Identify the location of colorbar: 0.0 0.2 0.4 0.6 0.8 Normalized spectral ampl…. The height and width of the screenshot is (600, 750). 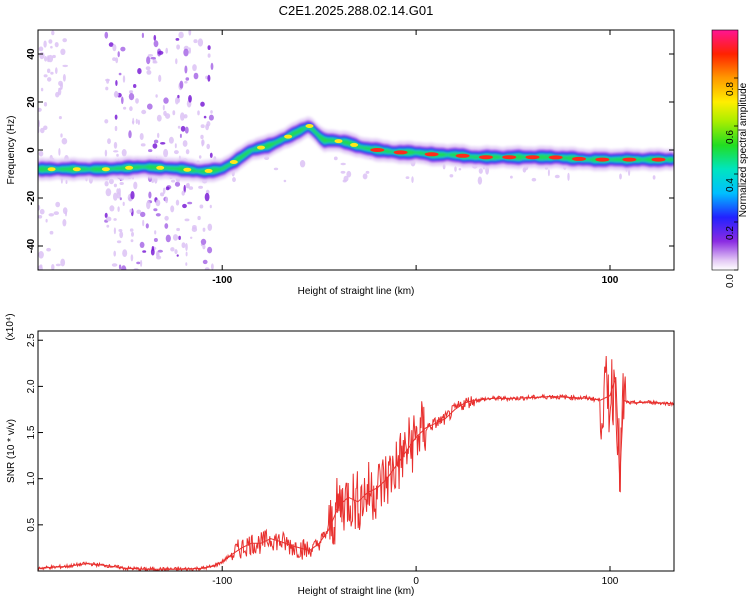
(730, 158).